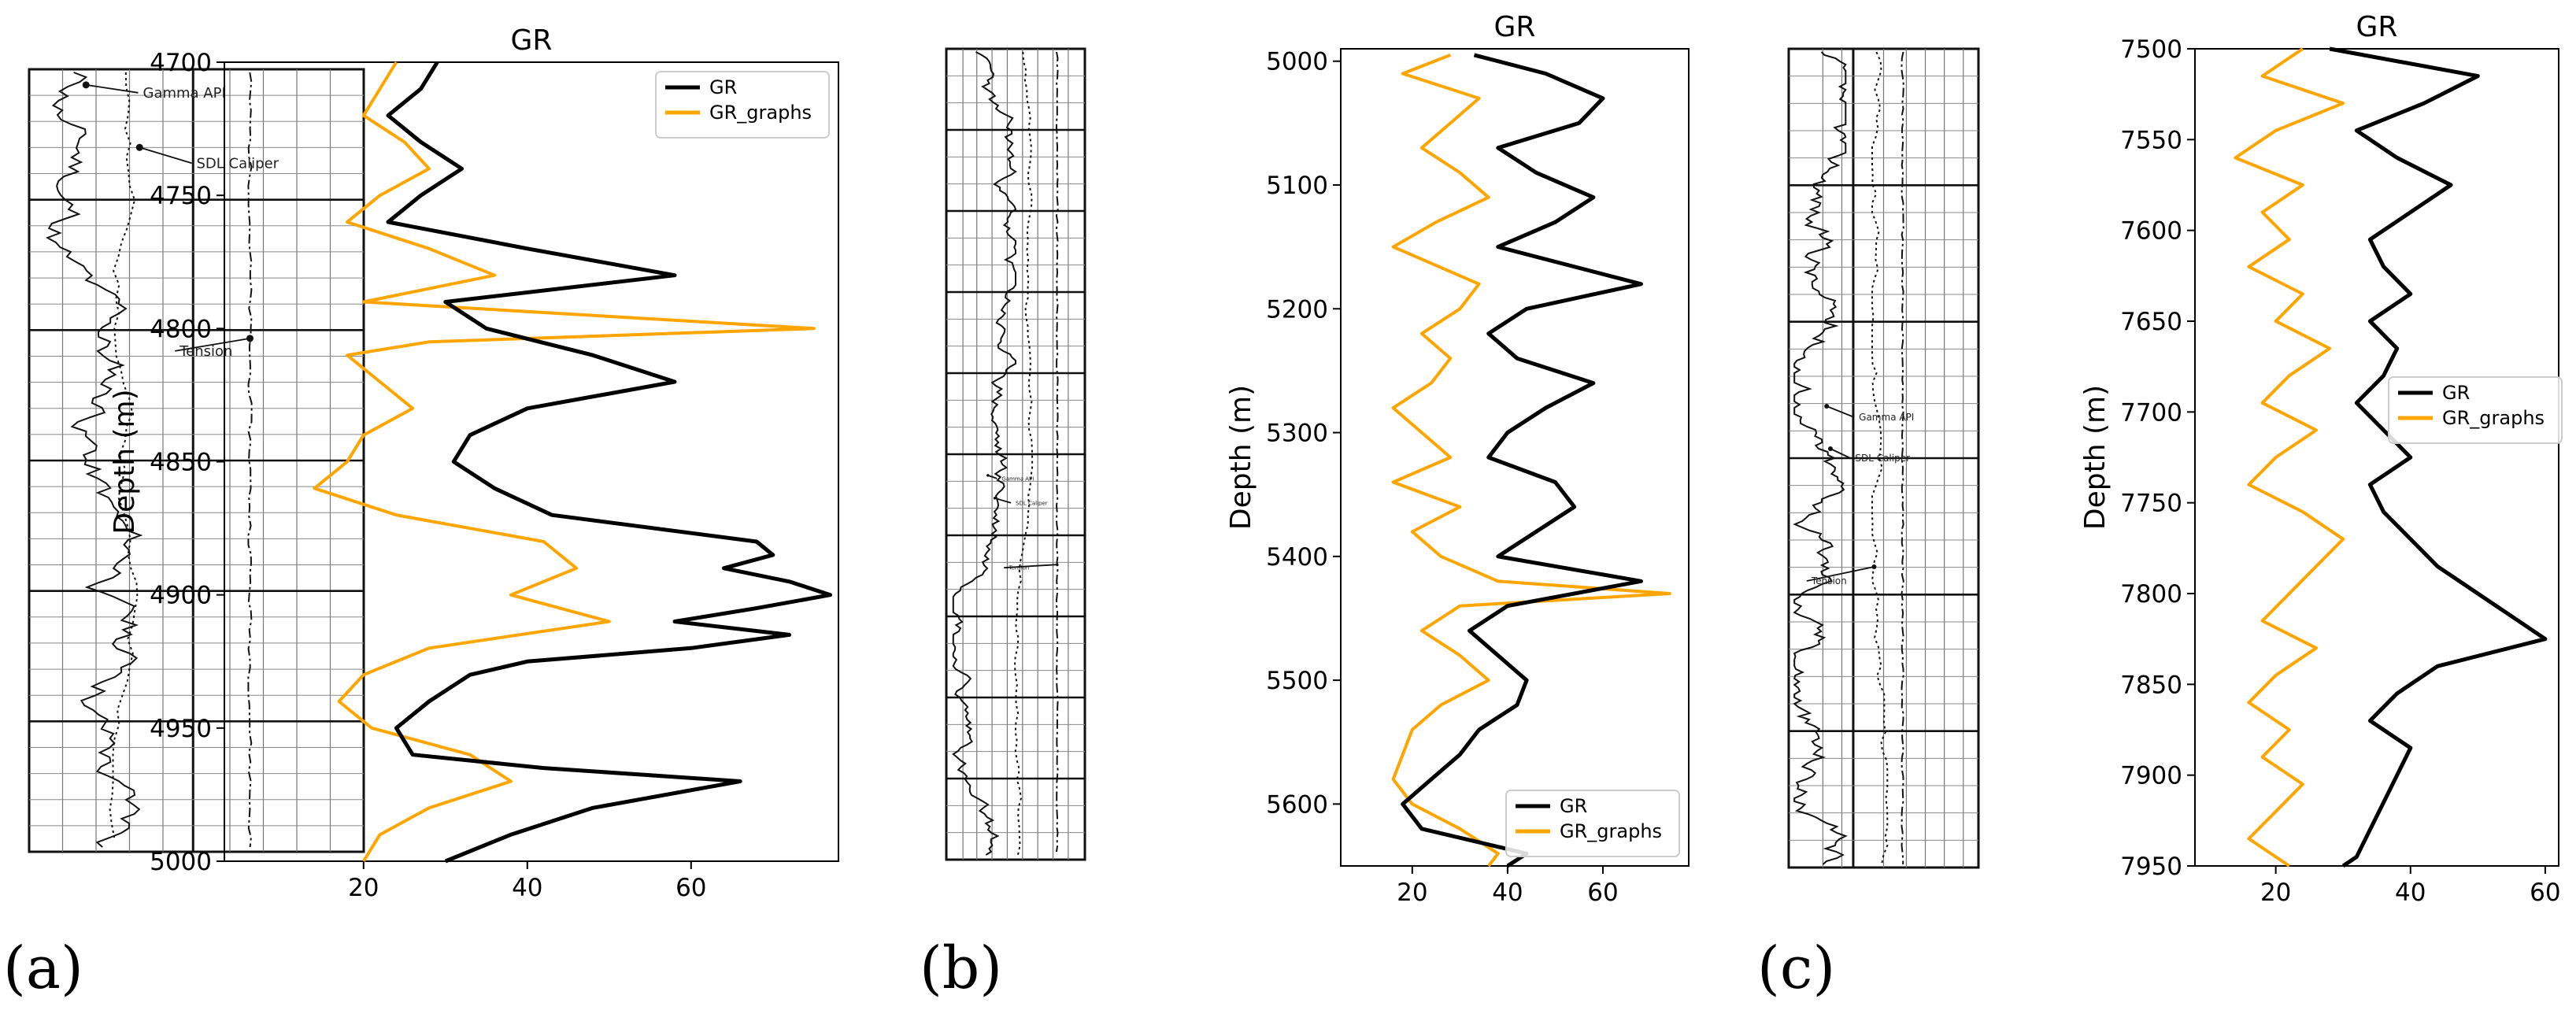  I want to click on y-tick-label: 4950, so click(181, 729).